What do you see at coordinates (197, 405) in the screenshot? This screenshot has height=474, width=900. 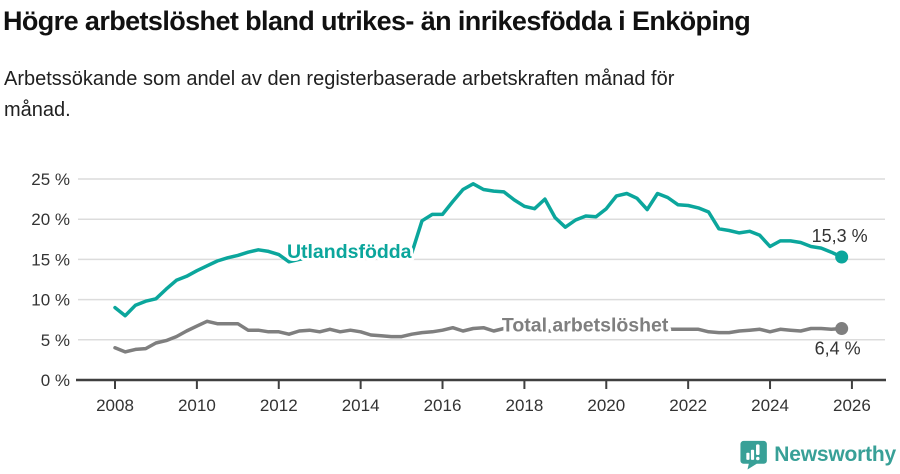 I see `x-axis-tick-label: 2010` at bounding box center [197, 405].